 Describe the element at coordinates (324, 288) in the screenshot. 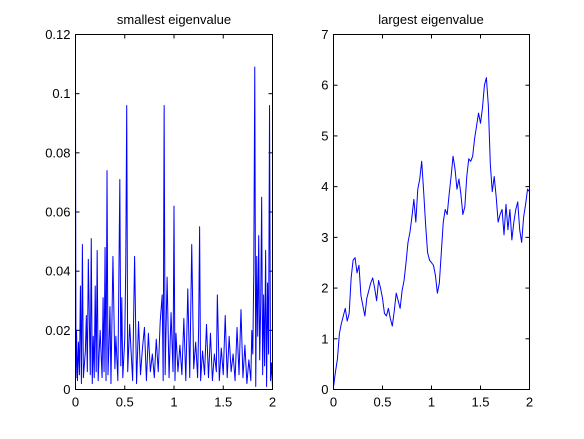

I see `right-chart-y-tick-label: 2` at that location.